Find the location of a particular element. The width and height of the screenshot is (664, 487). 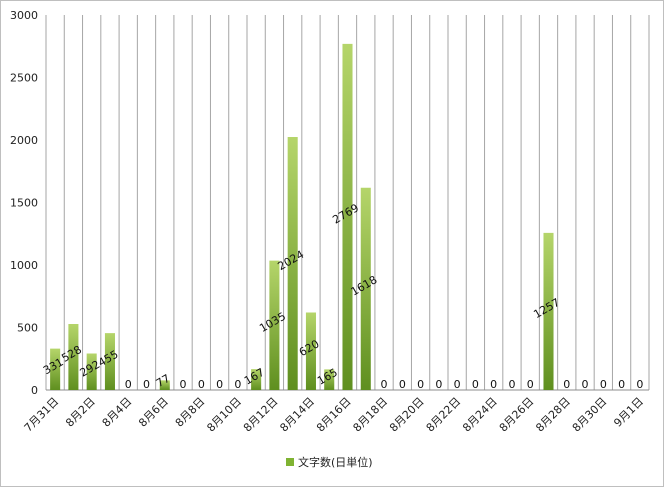

x-tick-label: 8月26日 is located at coordinates (517, 415).